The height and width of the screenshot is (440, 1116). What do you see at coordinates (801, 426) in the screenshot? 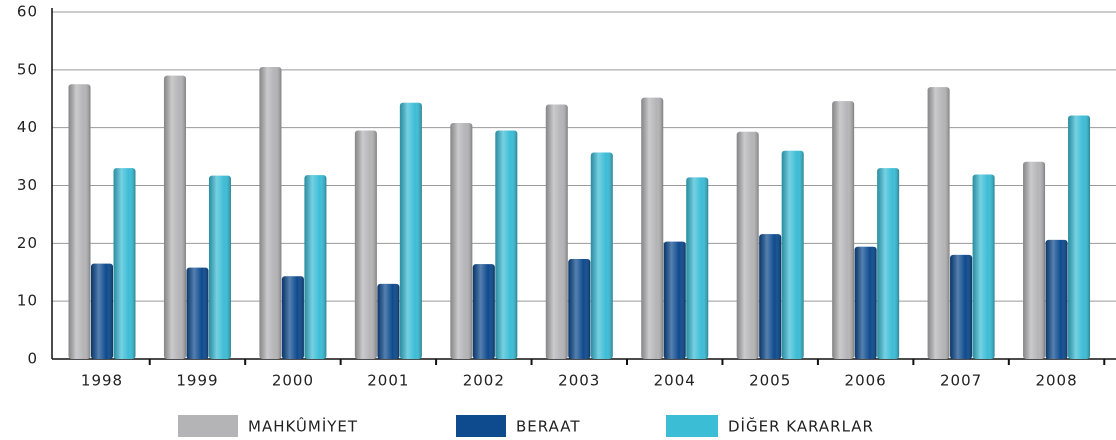
I see `legend-label: DİĞER KARARLAR` at bounding box center [801, 426].